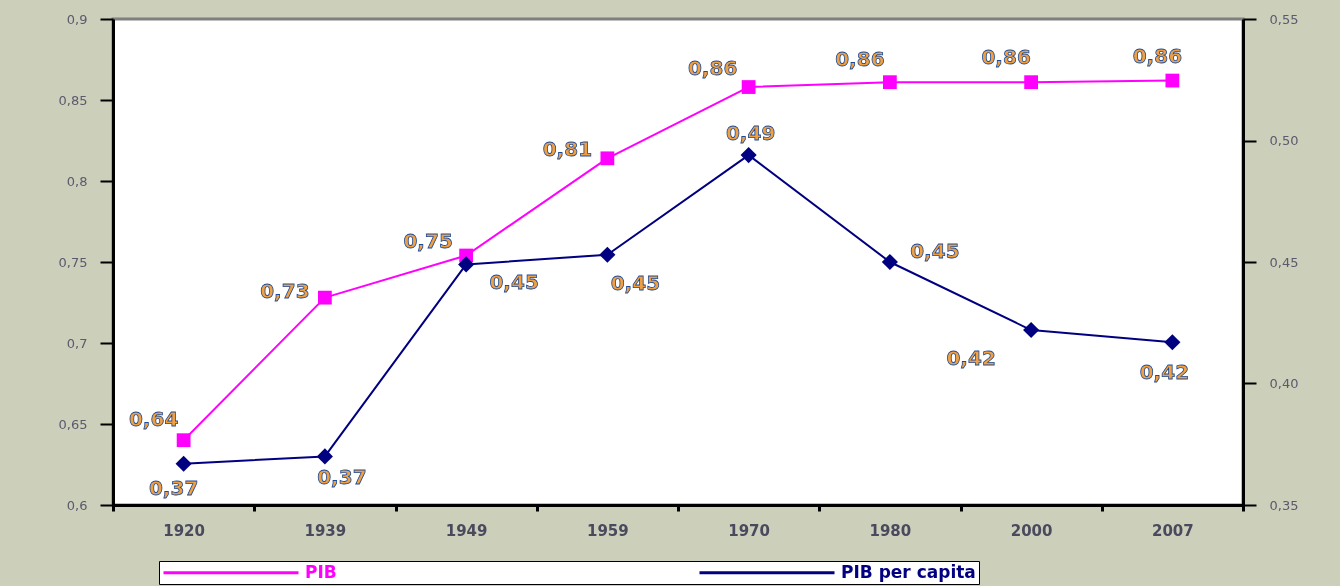 The image size is (1340, 586). Describe the element at coordinates (608, 530) in the screenshot. I see `x-tick-label: 1959` at that location.